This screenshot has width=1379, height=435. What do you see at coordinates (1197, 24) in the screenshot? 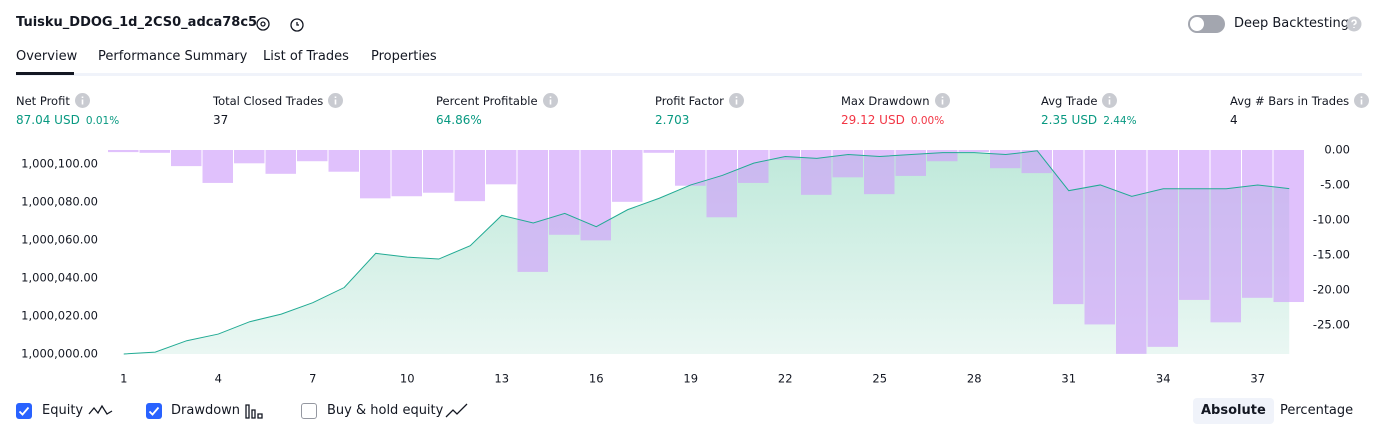
I see `toggle-knob` at bounding box center [1197, 24].